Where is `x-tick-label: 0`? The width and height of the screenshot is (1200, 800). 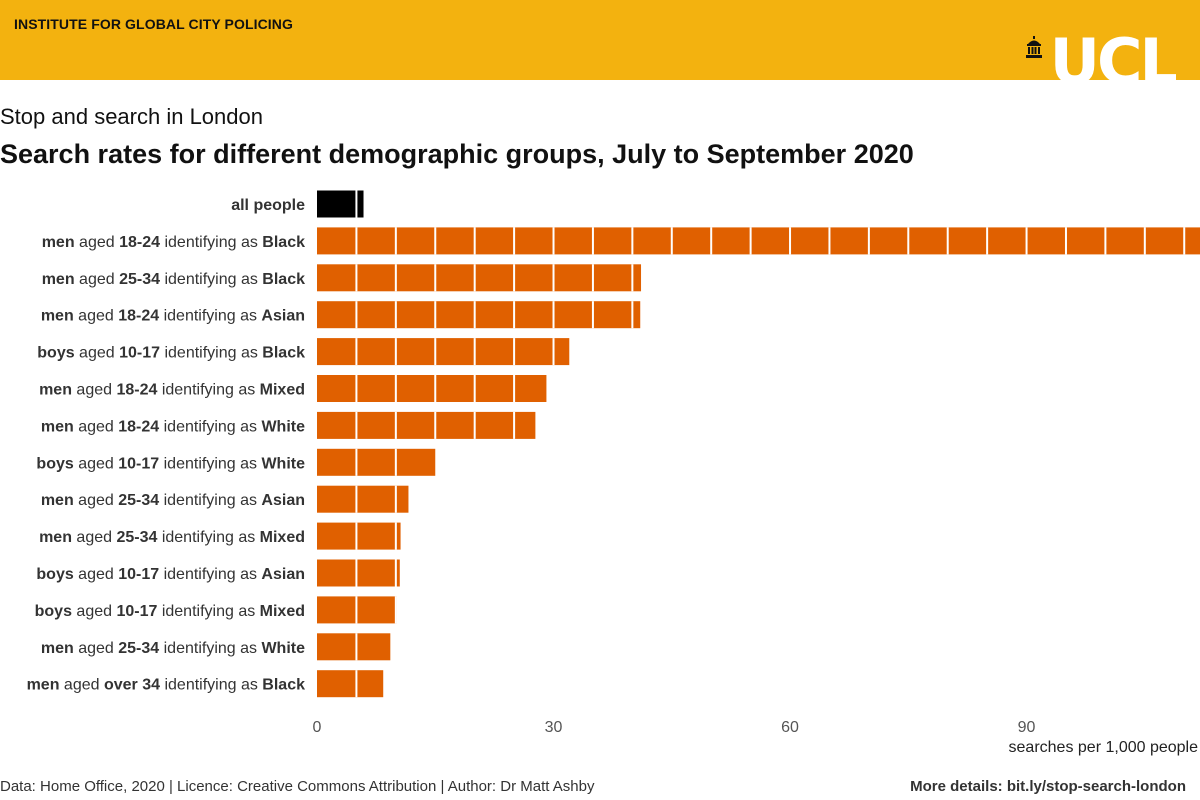
x-tick-label: 0 is located at coordinates (317, 727).